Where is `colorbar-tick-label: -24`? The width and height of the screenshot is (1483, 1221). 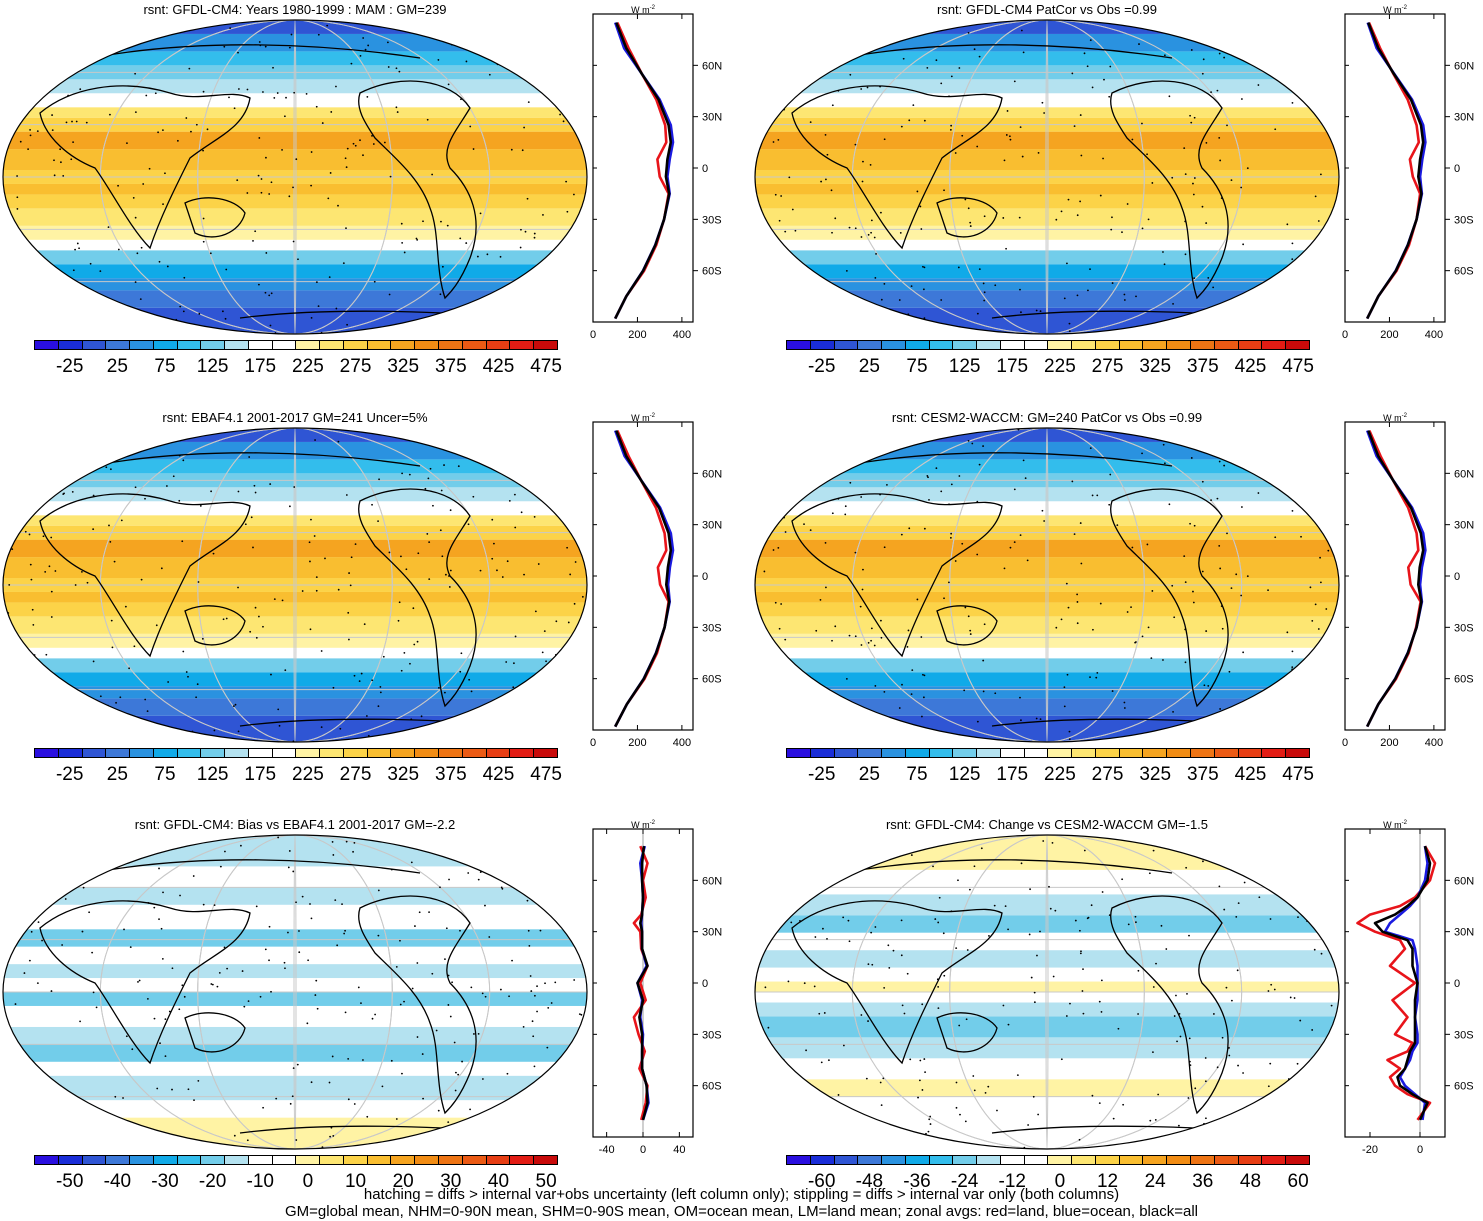 colorbar-tick-label: -24 is located at coordinates (964, 1181).